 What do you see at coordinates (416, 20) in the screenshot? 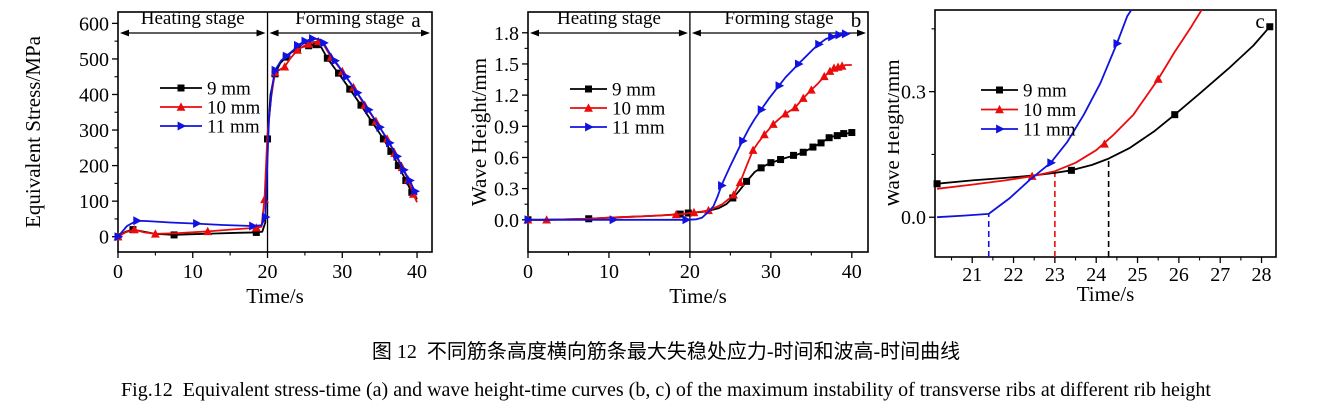
I see `panel-letter: a` at bounding box center [416, 20].